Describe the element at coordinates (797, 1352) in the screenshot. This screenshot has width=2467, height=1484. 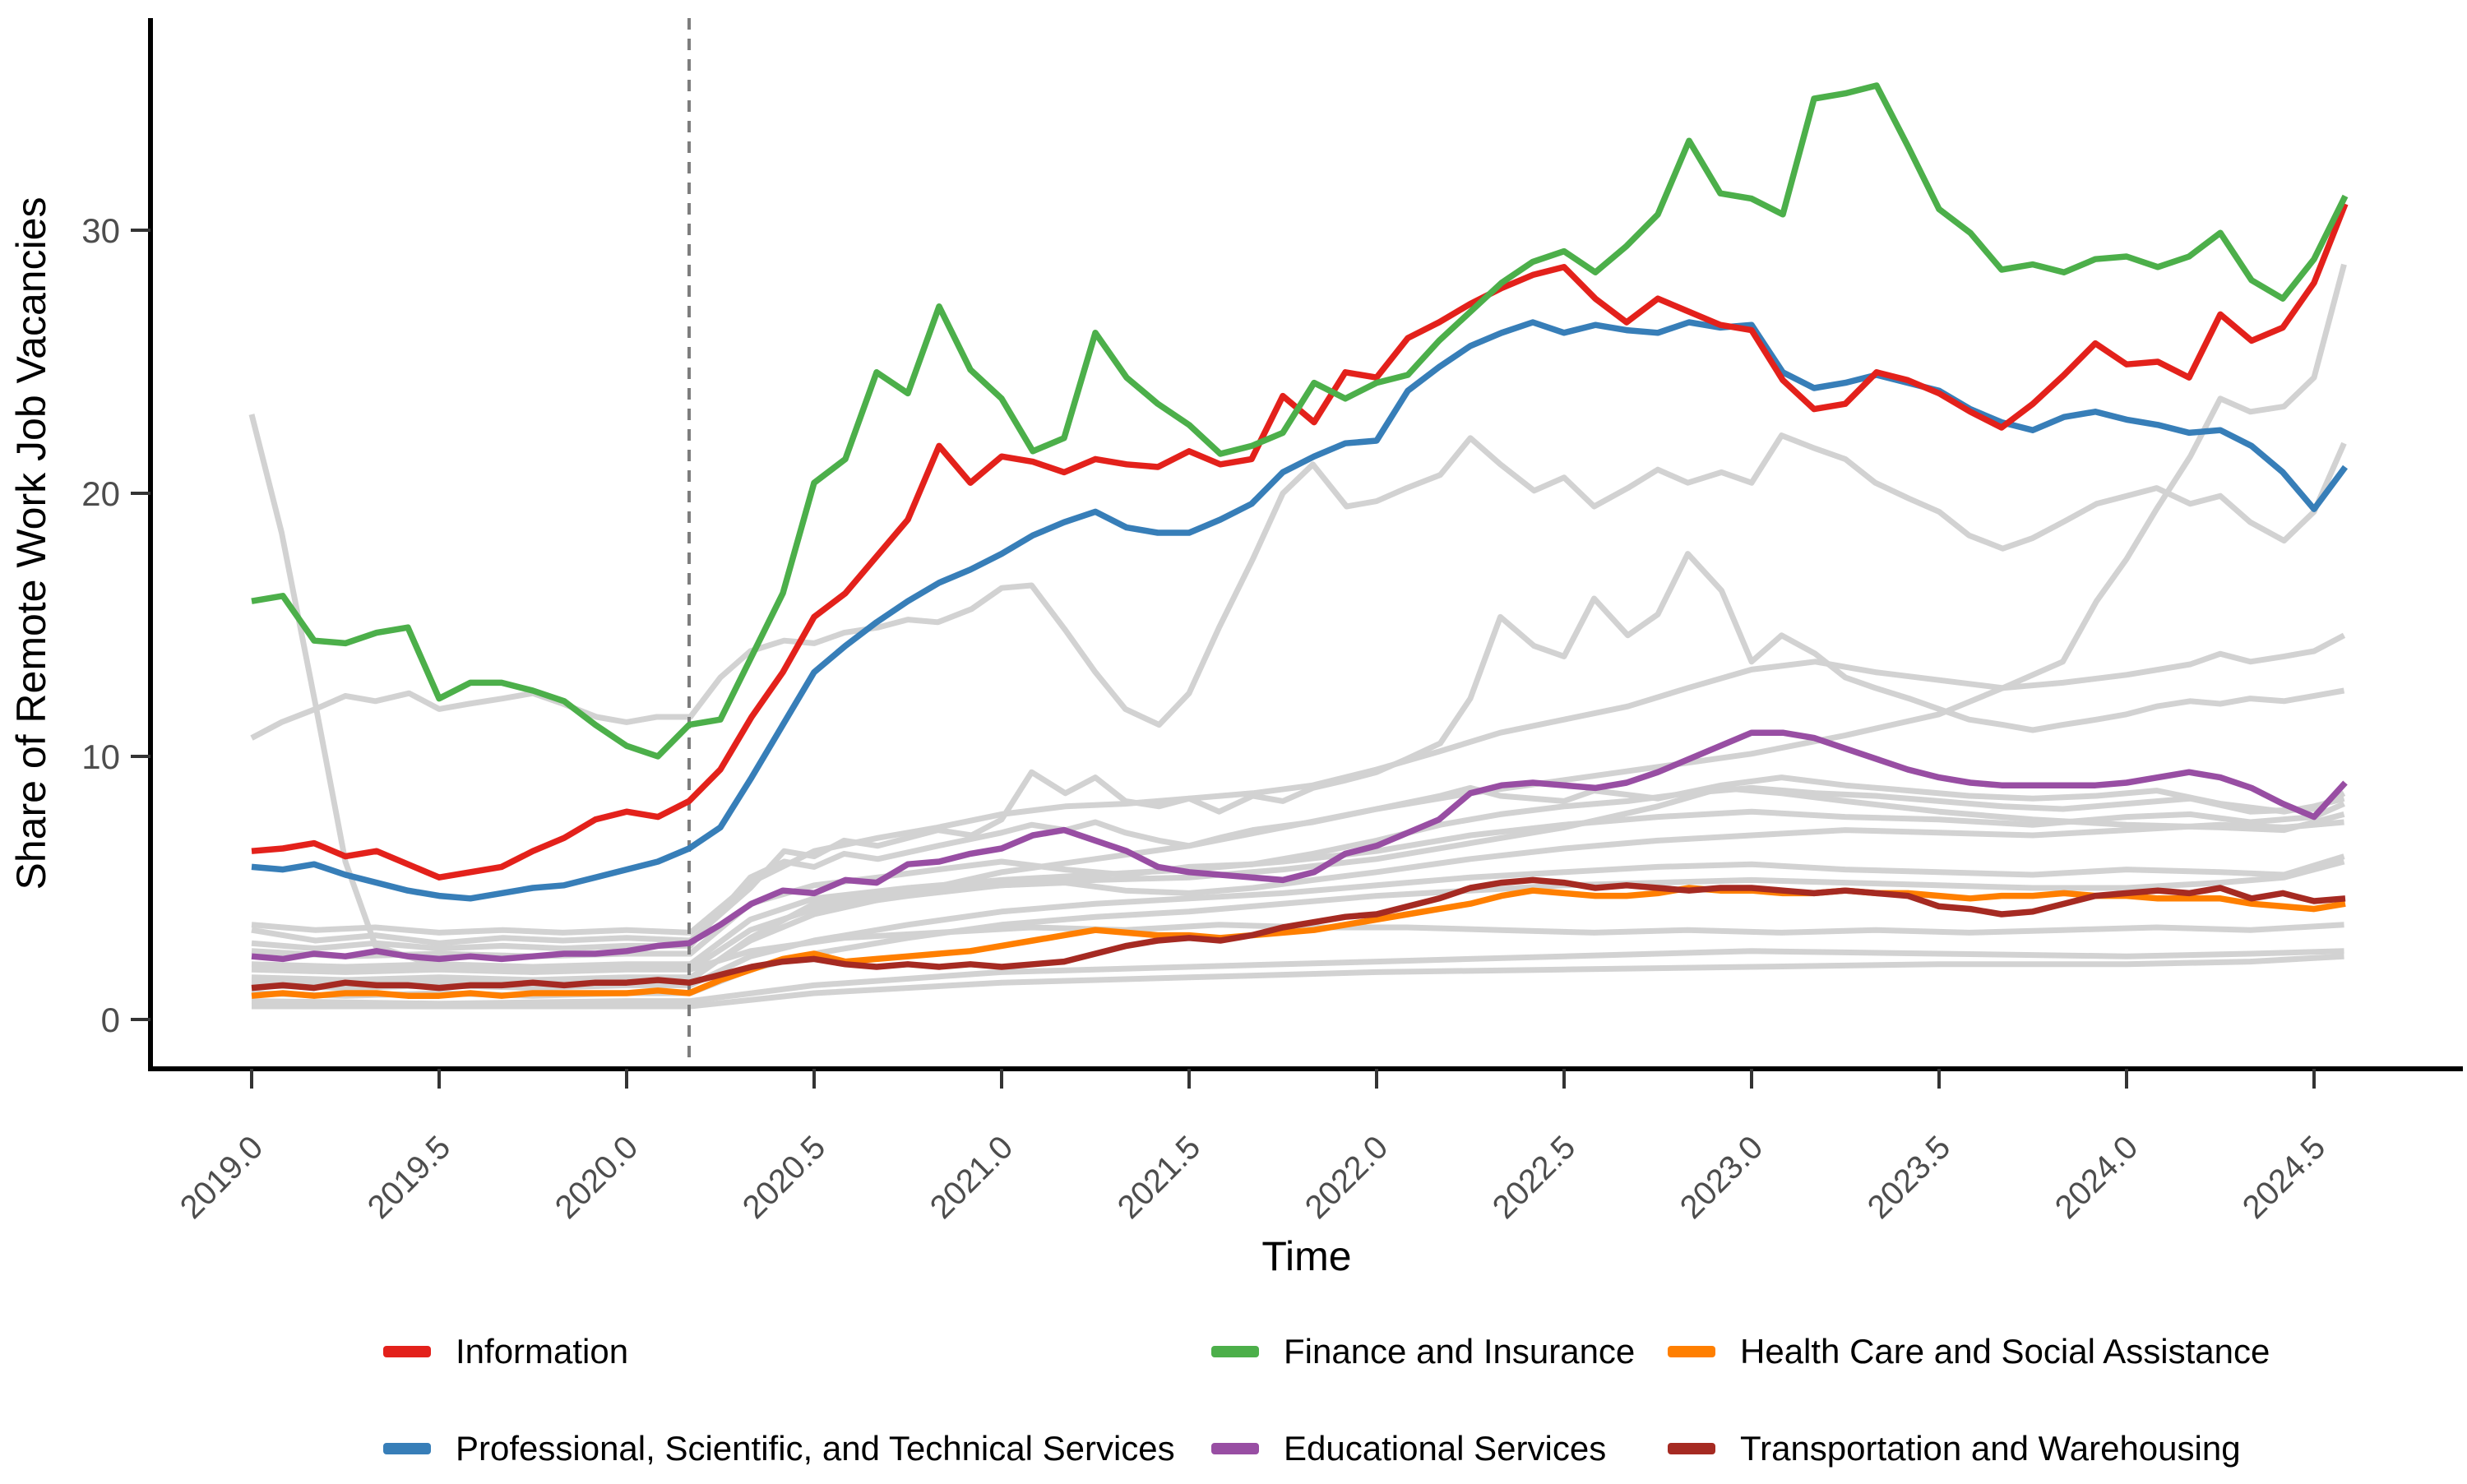
I see `legend-item-information: Information` at that location.